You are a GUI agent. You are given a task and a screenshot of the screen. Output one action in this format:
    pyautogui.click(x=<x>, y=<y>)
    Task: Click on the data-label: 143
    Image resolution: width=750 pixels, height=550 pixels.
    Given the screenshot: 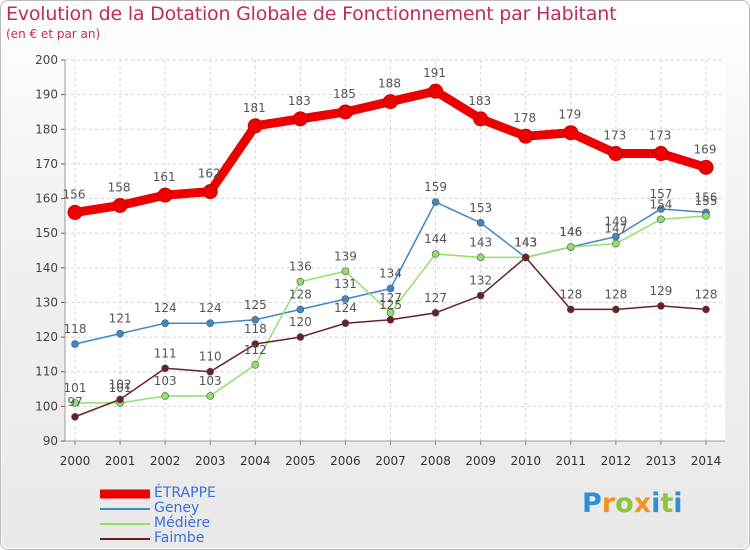 What is the action you would take?
    pyautogui.click(x=525, y=242)
    